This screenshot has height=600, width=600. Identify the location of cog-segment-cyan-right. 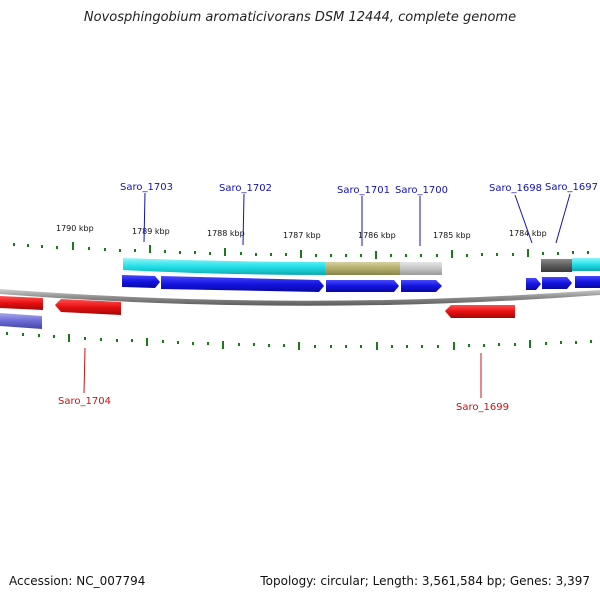
(586, 264).